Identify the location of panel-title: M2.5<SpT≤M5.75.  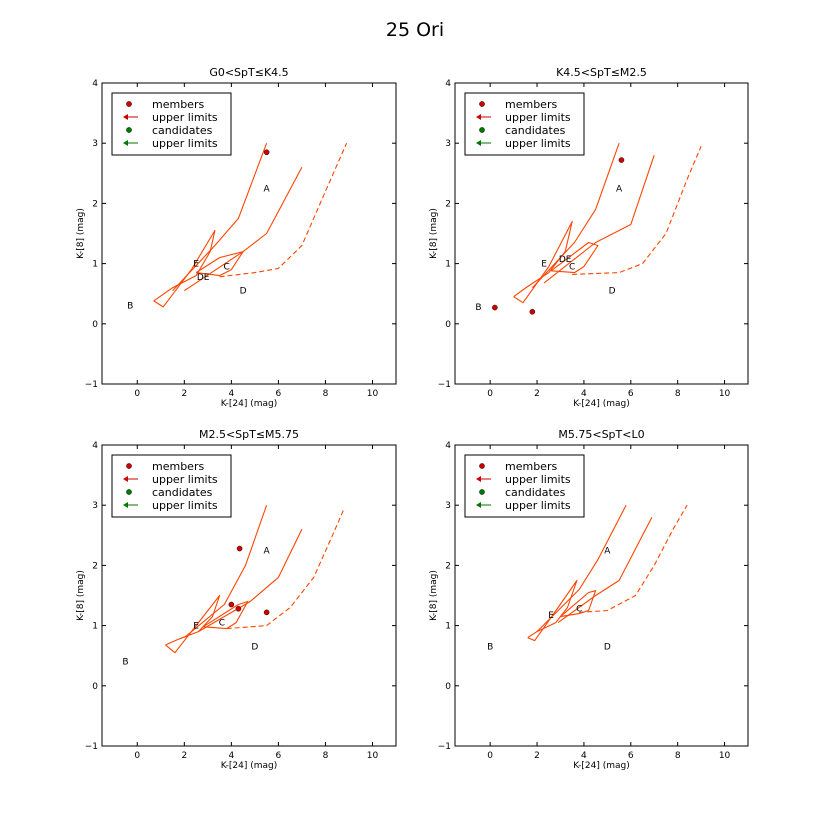
(249, 434).